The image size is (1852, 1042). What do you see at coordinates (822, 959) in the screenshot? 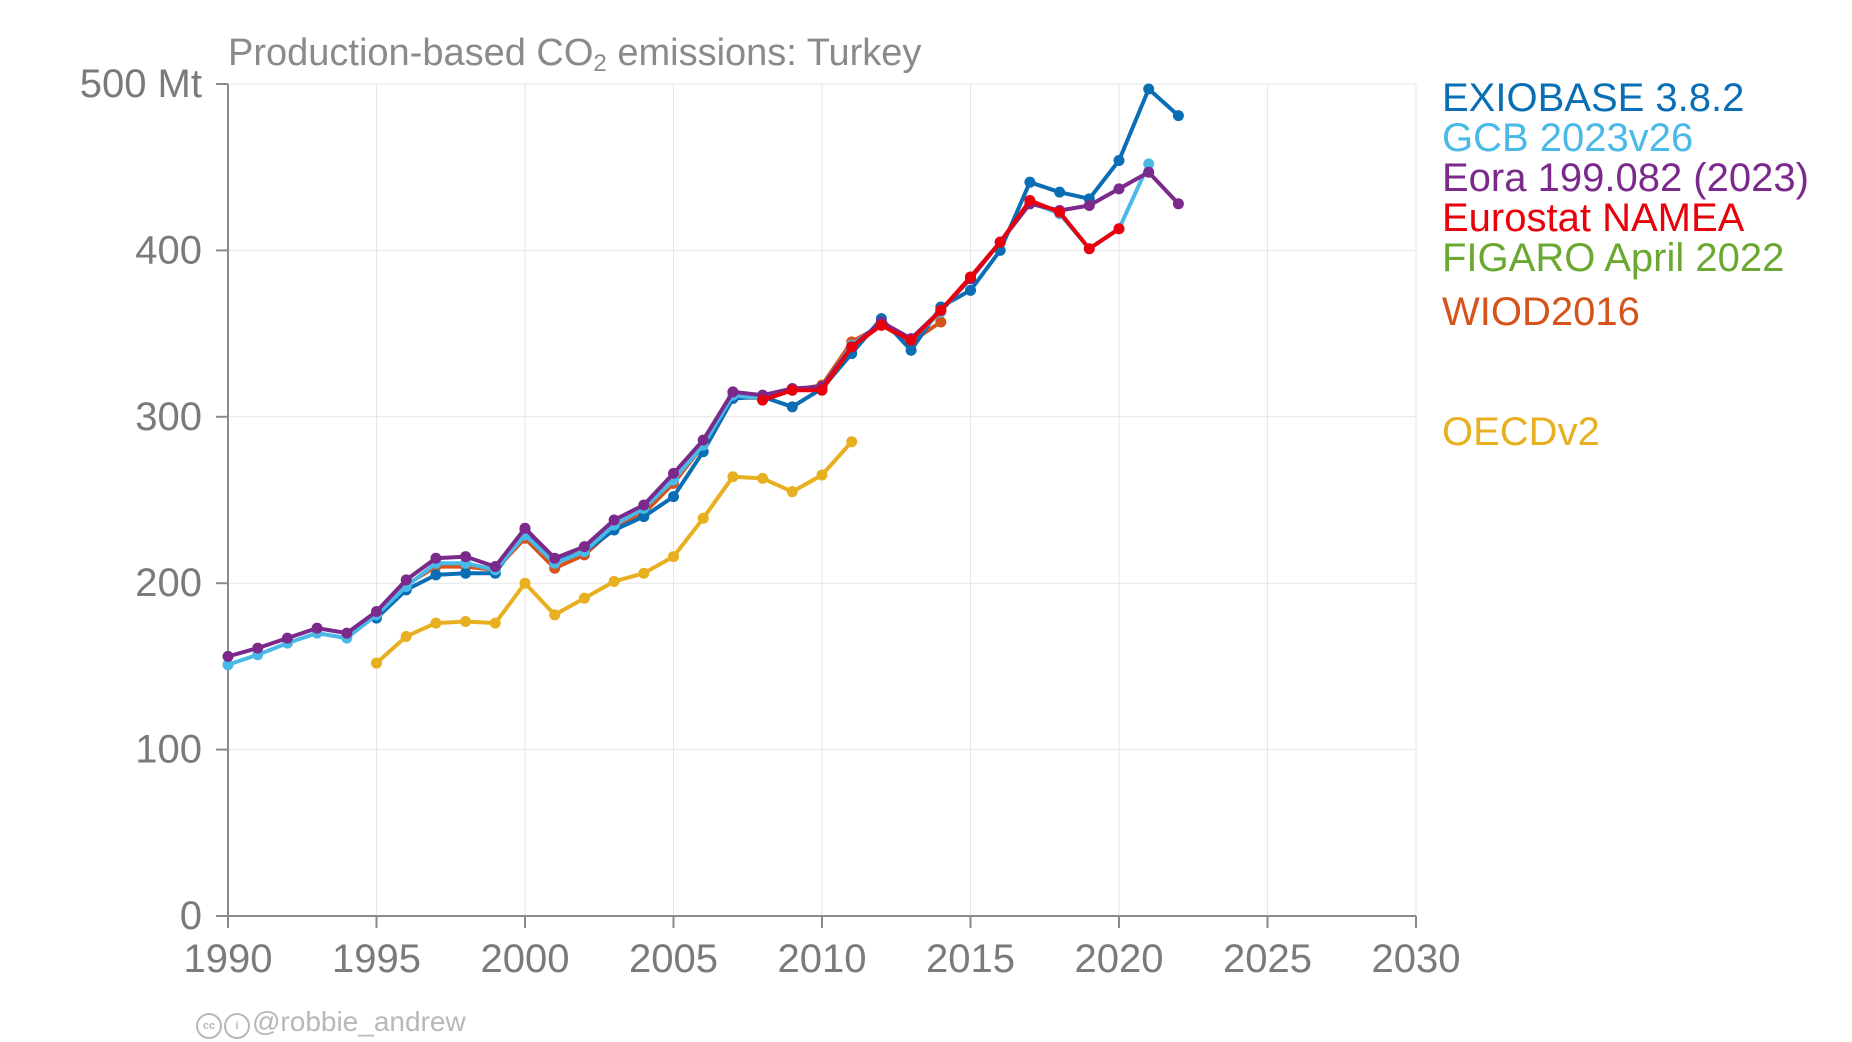
I see `x-tick-label: 2010` at bounding box center [822, 959].